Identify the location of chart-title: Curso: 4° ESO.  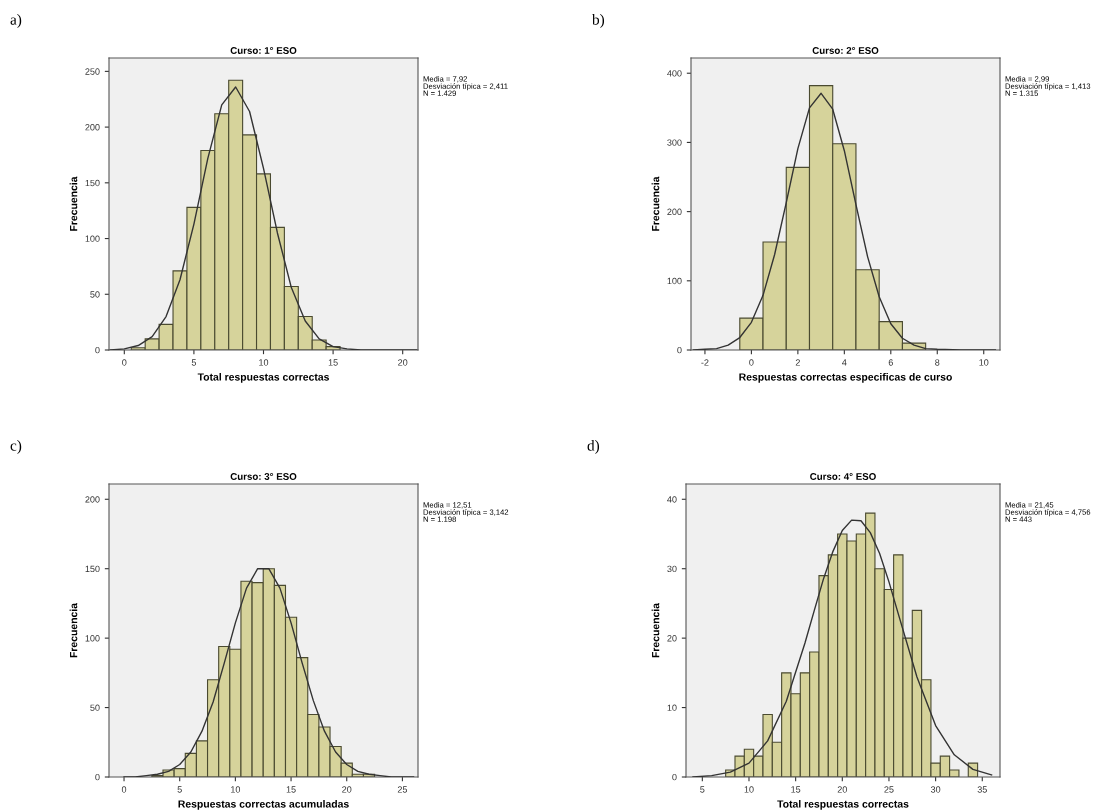
(843, 476).